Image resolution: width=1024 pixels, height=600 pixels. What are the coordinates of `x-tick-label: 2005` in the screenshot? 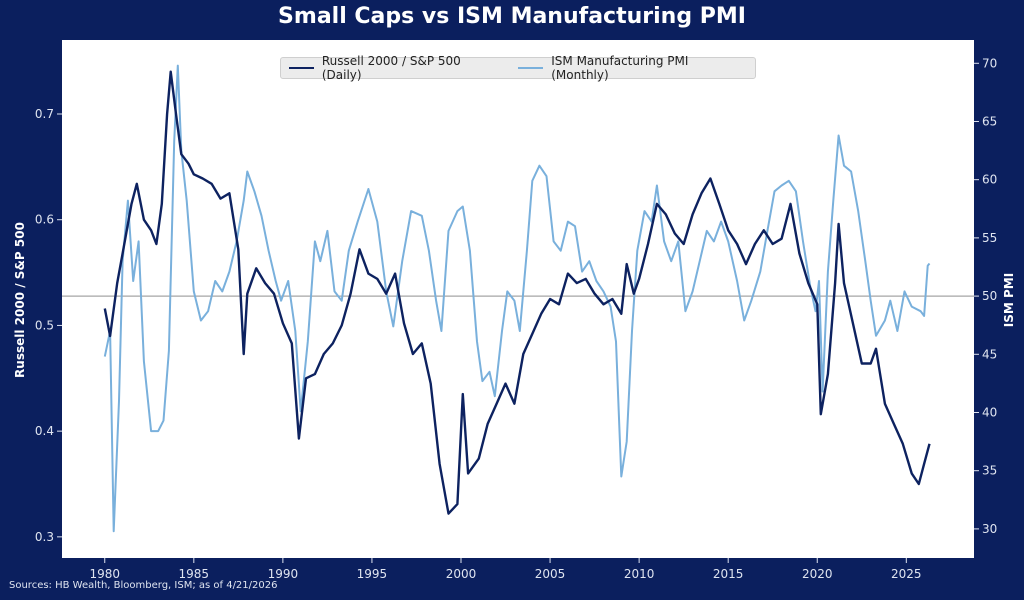 It's located at (550, 574).